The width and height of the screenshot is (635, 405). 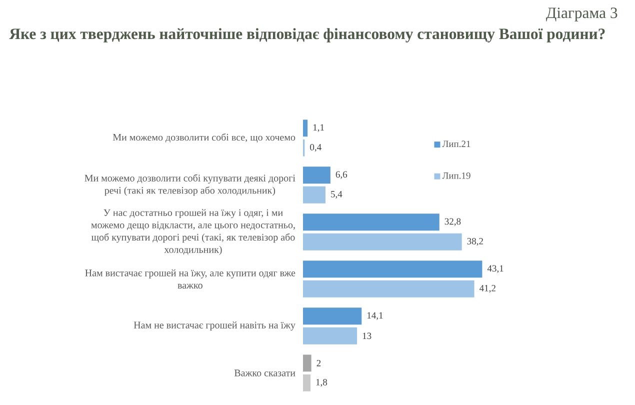 What do you see at coordinates (582, 15) in the screenshot?
I see `text: Діаграма 3` at bounding box center [582, 15].